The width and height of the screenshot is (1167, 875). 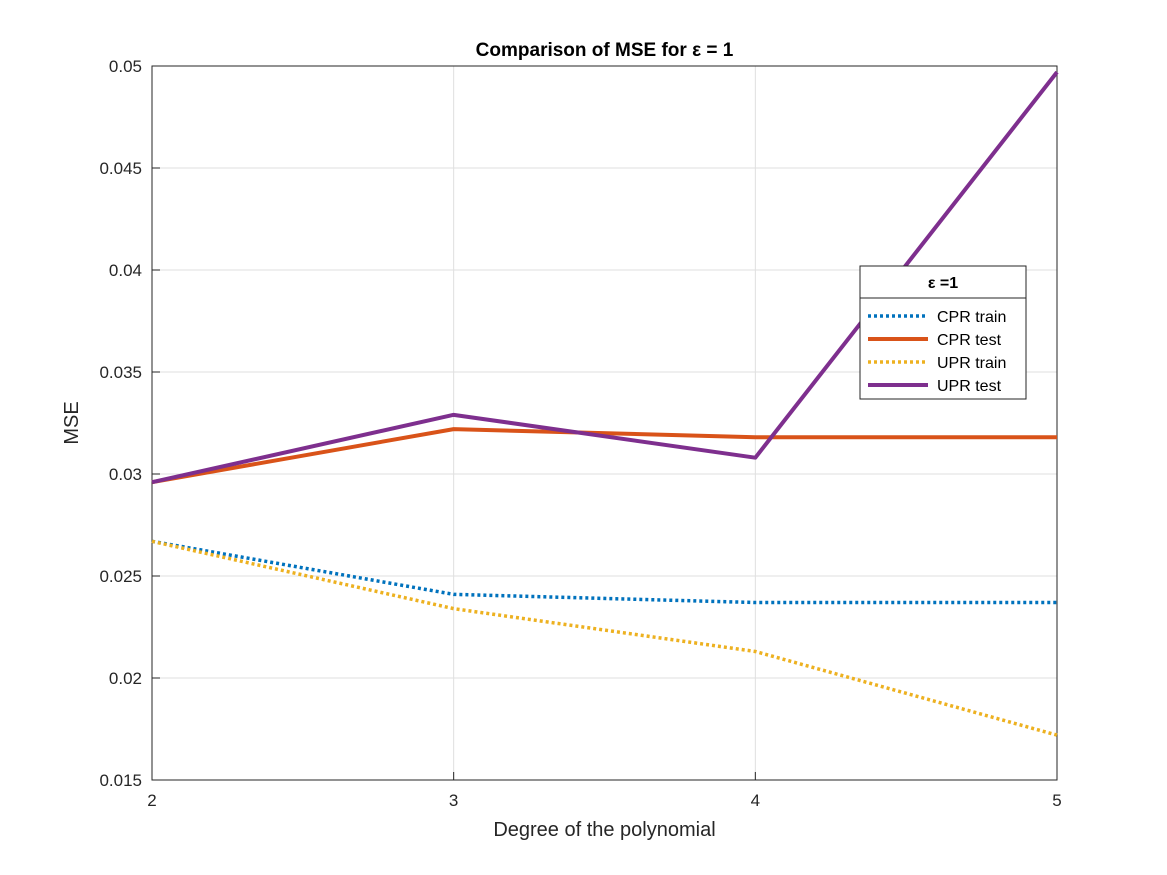 I want to click on x-tick-label: 5, so click(x=1056, y=800).